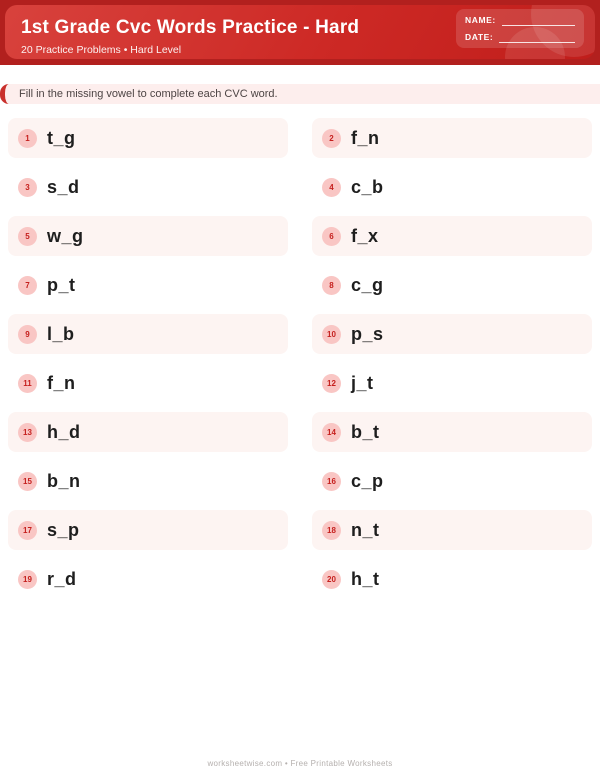 Image resolution: width=600 pixels, height=776 pixels. I want to click on item-word: j_t, so click(362, 382).